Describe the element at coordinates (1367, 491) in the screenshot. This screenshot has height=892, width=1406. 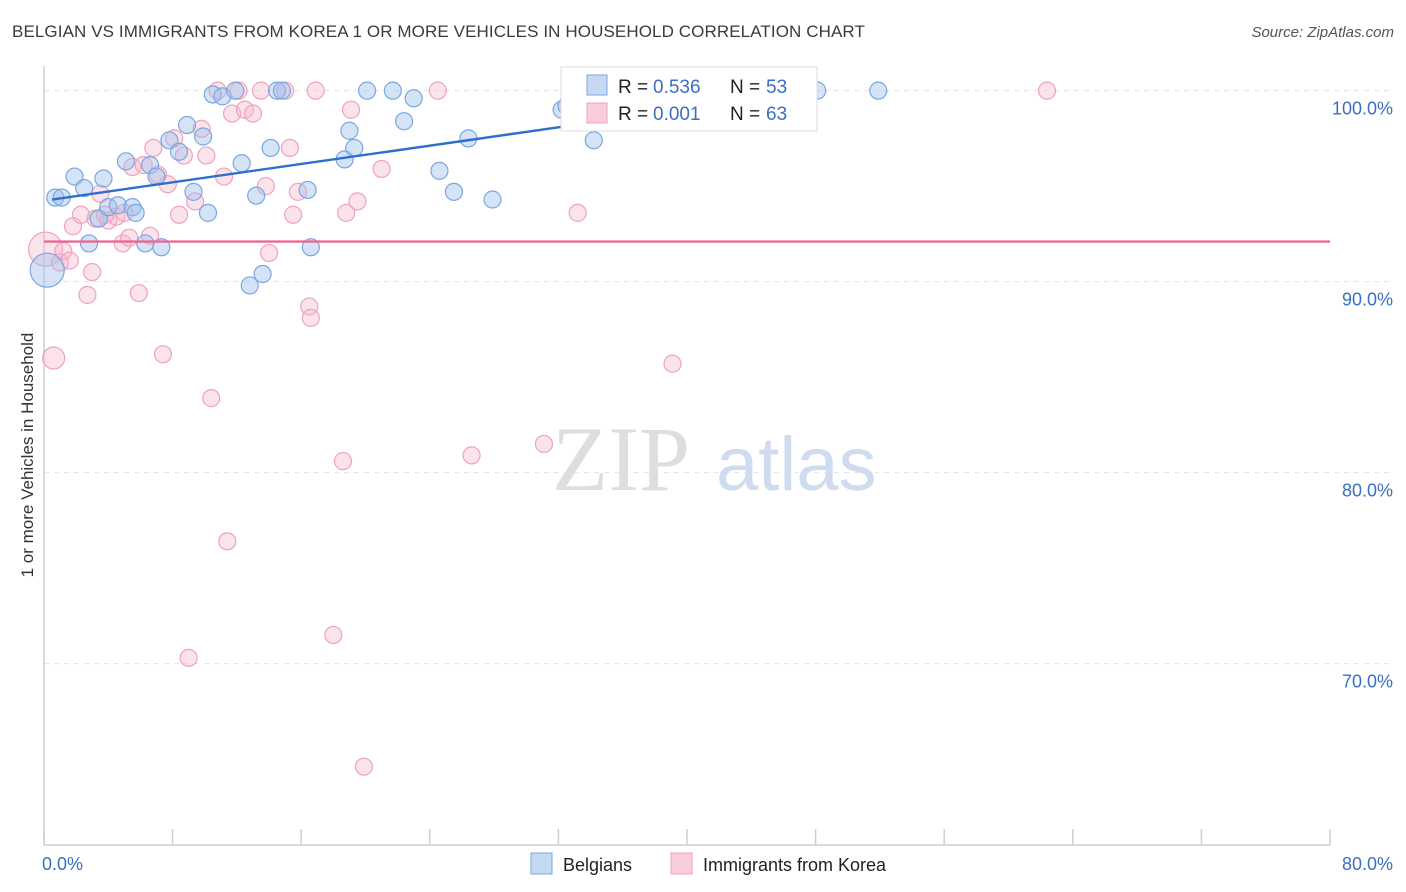
I see `y-tick-label-2: 80.0%` at that location.